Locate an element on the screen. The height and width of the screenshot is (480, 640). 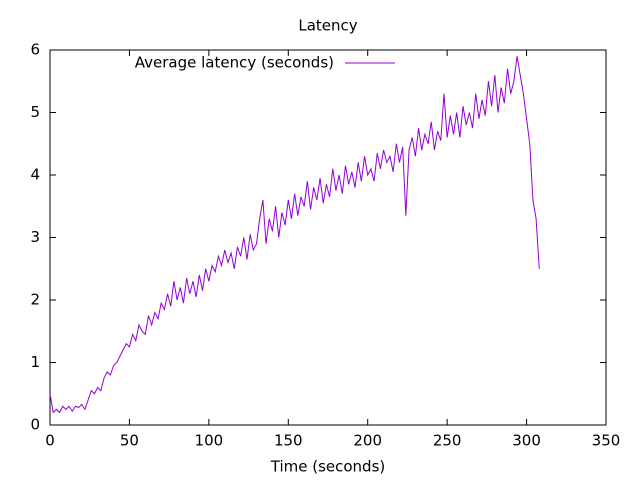
x-axis-label: Time (seconds) is located at coordinates (328, 467).